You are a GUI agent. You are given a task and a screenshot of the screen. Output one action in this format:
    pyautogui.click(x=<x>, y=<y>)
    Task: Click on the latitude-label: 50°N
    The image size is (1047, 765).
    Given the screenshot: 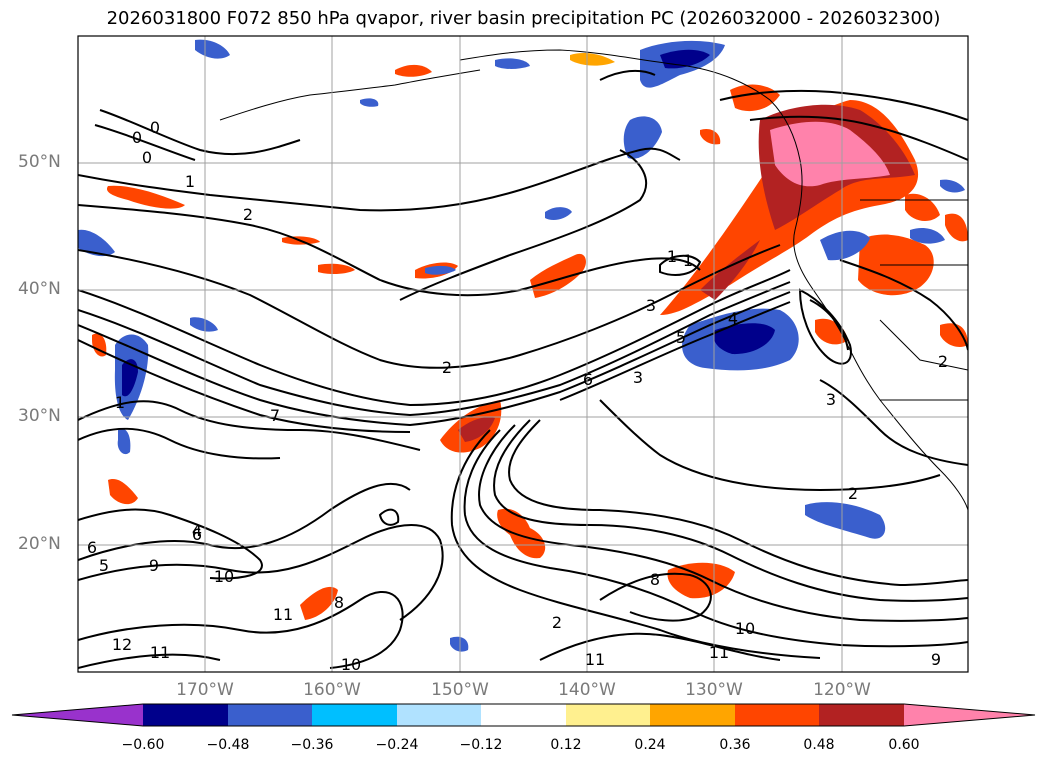 What is the action you would take?
    pyautogui.click(x=39, y=162)
    